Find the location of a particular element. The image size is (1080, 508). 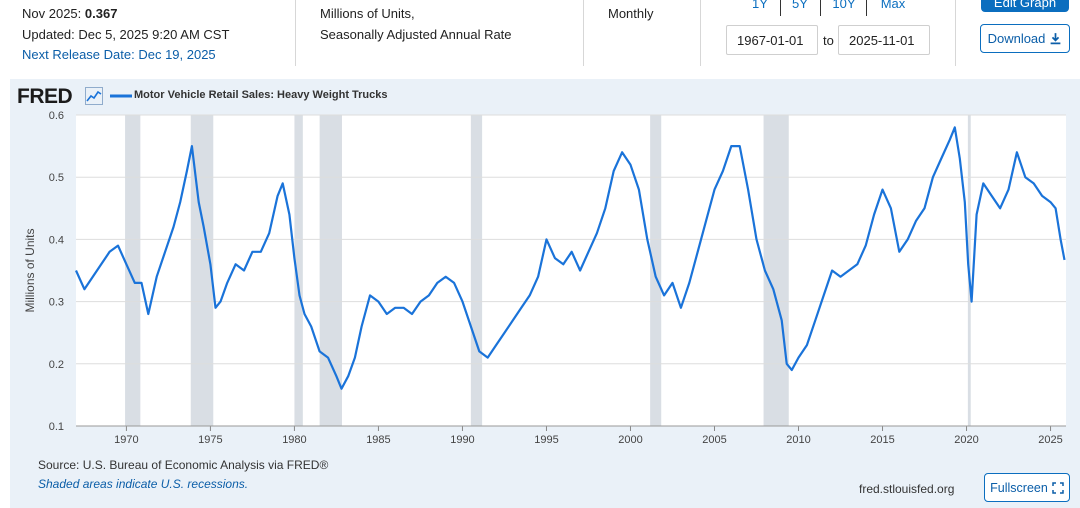

next-release-text: Next Release Date: Dec 19, 2025 is located at coordinates (119, 54).